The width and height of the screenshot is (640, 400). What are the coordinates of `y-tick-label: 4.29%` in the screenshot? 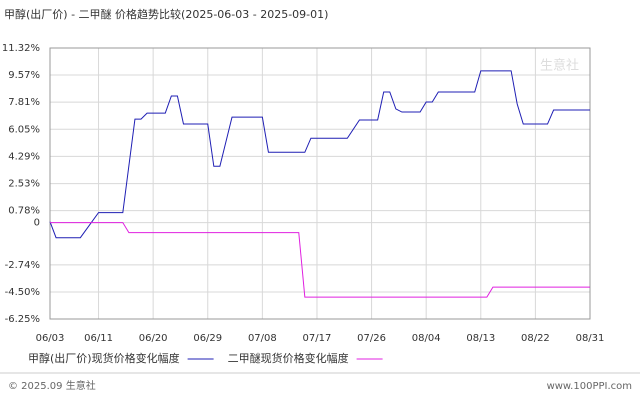 It's located at (24, 156).